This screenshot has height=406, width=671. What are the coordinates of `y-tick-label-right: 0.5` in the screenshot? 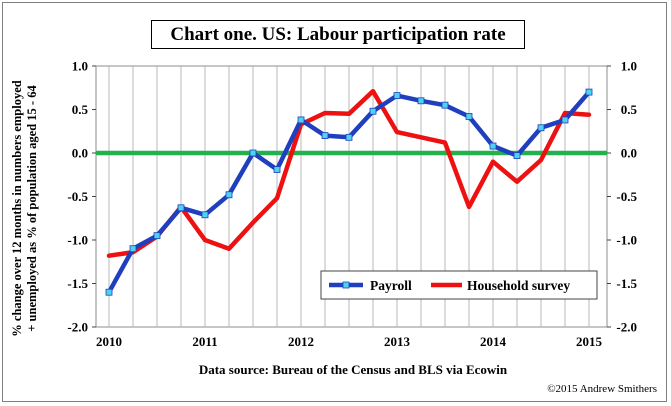 It's located at (629, 109).